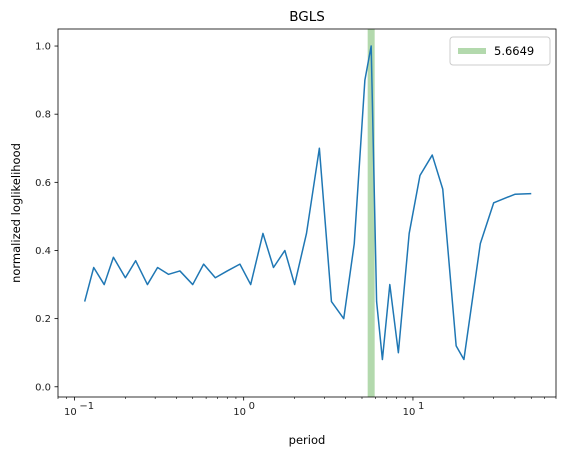 The width and height of the screenshot is (567, 457). What do you see at coordinates (43, 47) in the screenshot?
I see `y-tick-label: 1.0` at bounding box center [43, 47].